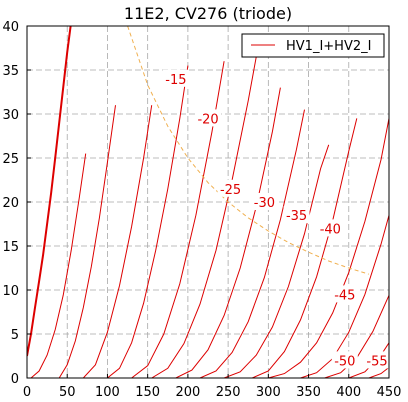 Image resolution: width=408 pixels, height=402 pixels. What do you see at coordinates (348, 392) in the screenshot?
I see `x-tick-label: 400` at bounding box center [348, 392].